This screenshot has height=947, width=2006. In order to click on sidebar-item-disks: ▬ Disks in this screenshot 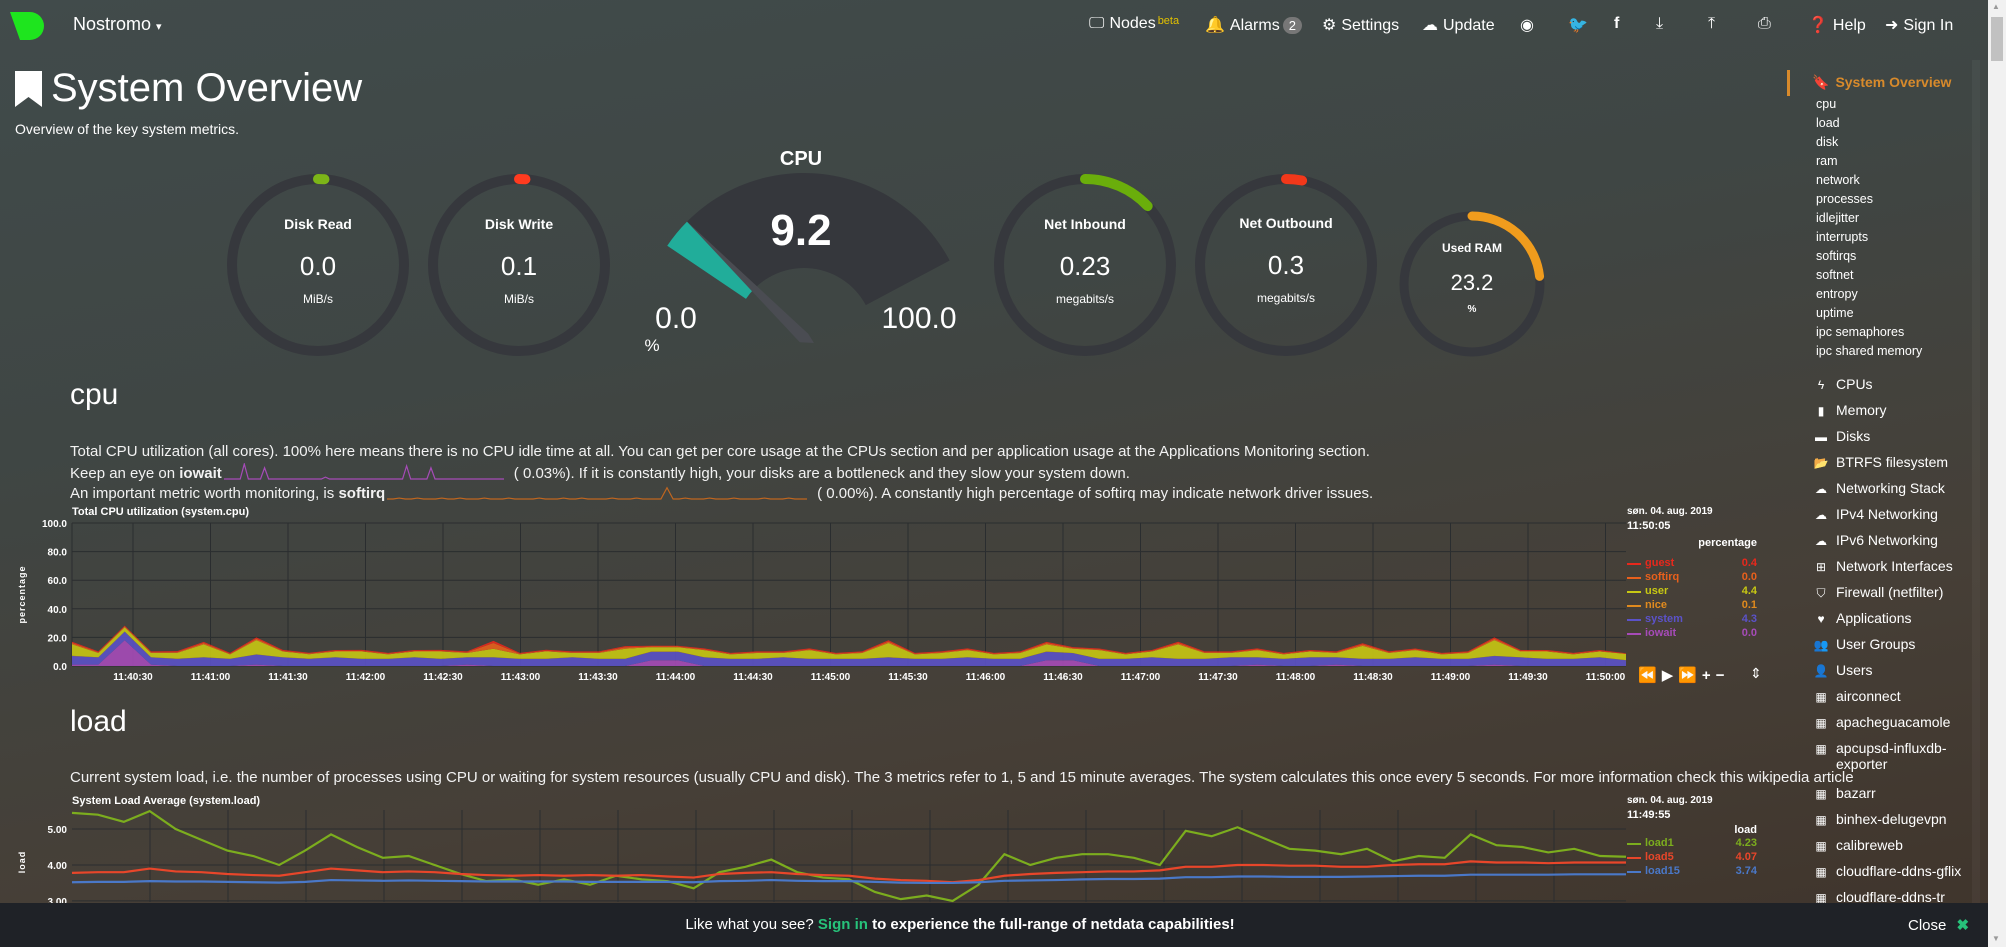, I will do `click(1841, 436)`.